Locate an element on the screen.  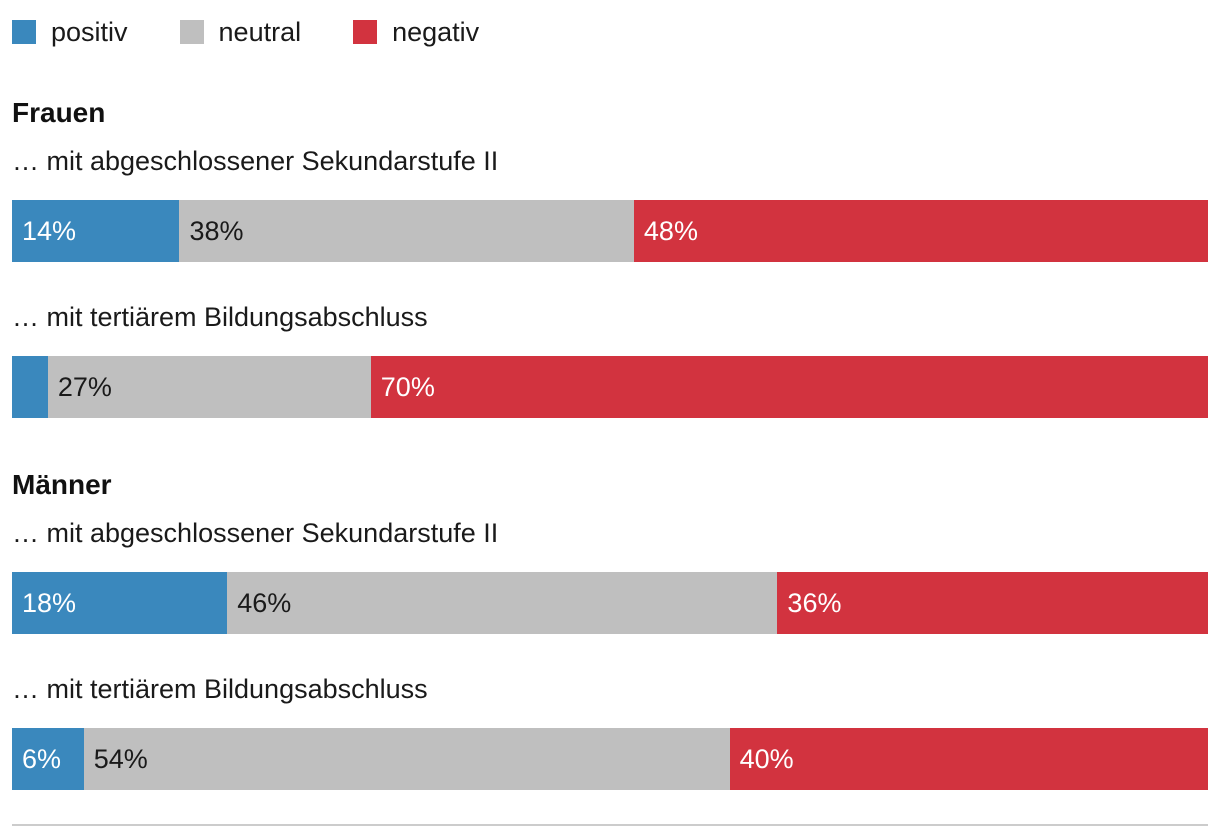
group-title: Frauen is located at coordinates (59, 112).